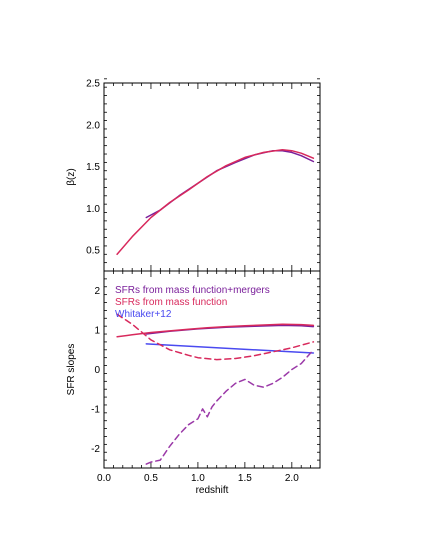  I want to click on y-tick-label: 0.5, so click(93, 251).